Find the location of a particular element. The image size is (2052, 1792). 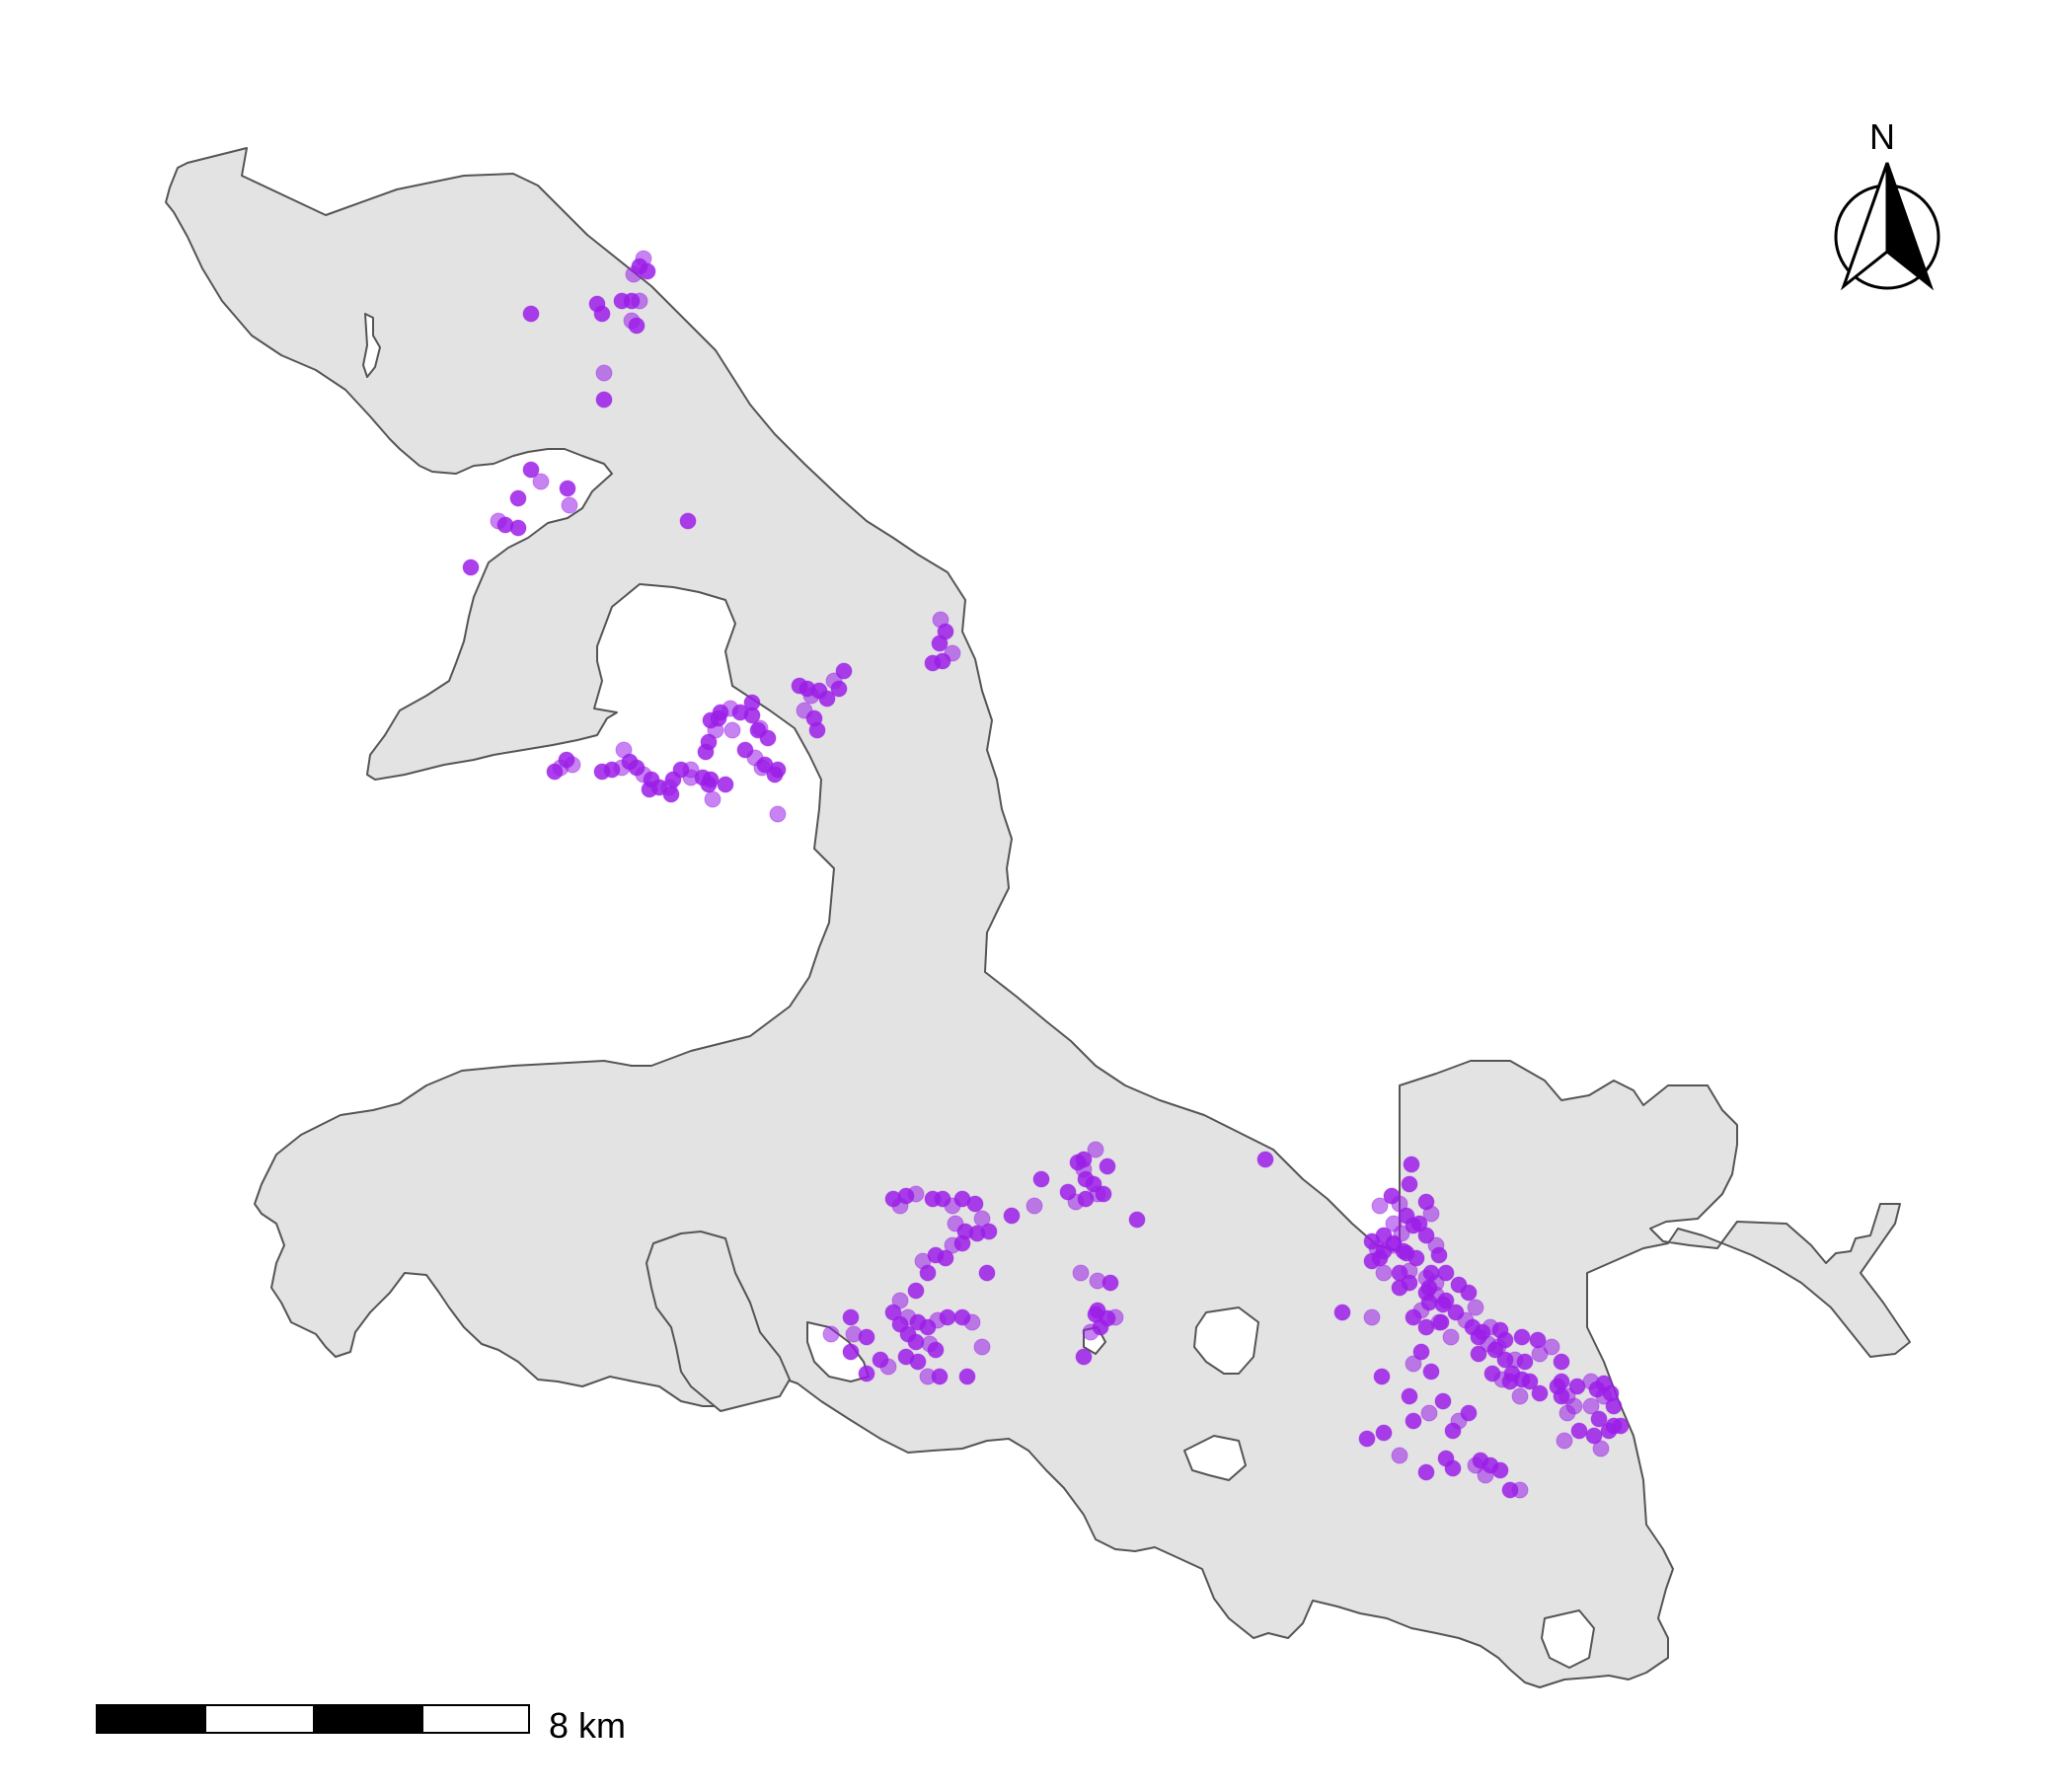

scale-label: 8 km is located at coordinates (588, 1725).